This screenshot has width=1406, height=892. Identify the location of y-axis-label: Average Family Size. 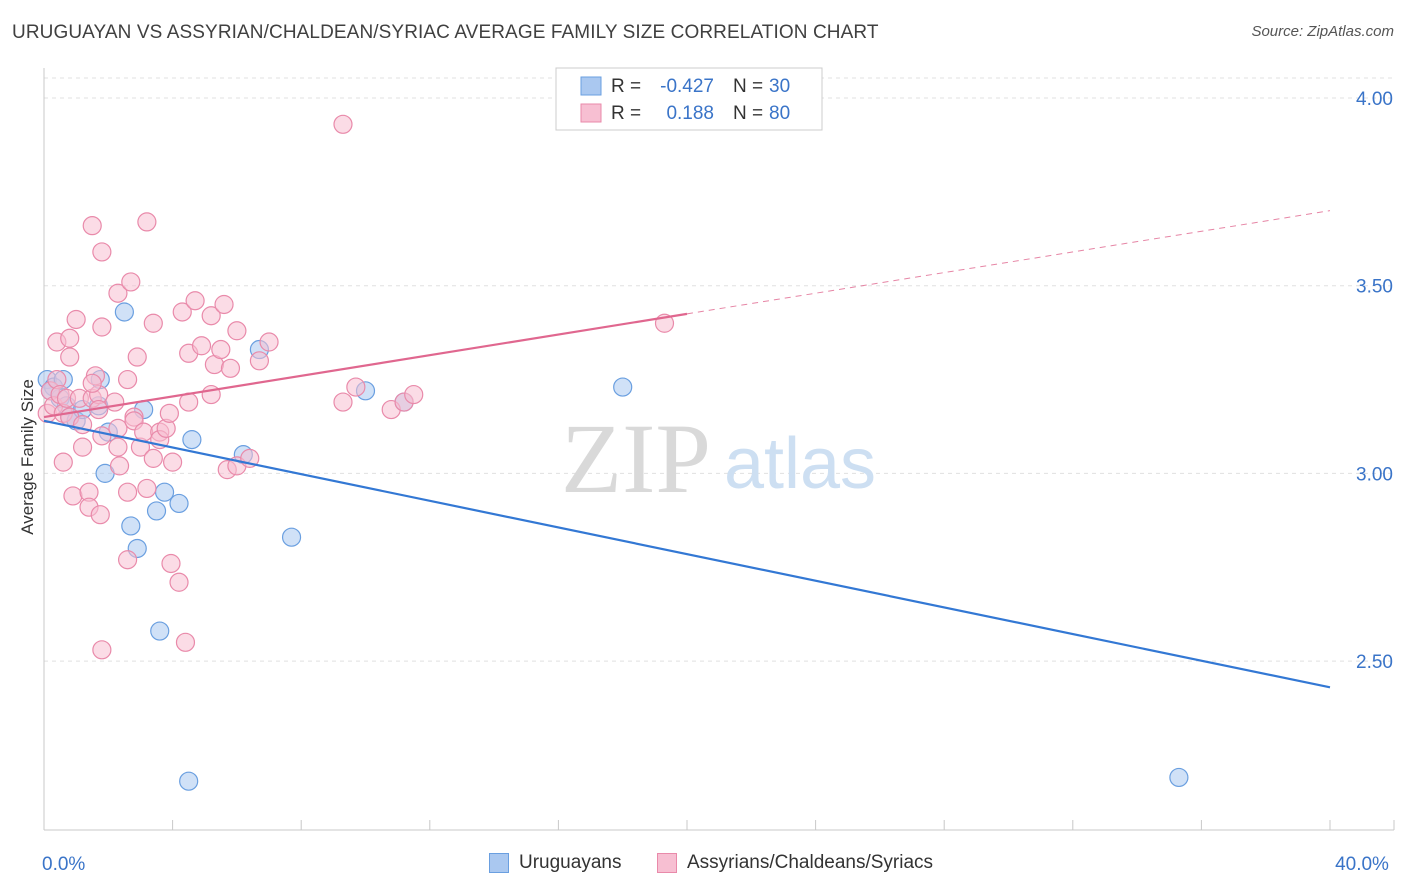
(27, 457).